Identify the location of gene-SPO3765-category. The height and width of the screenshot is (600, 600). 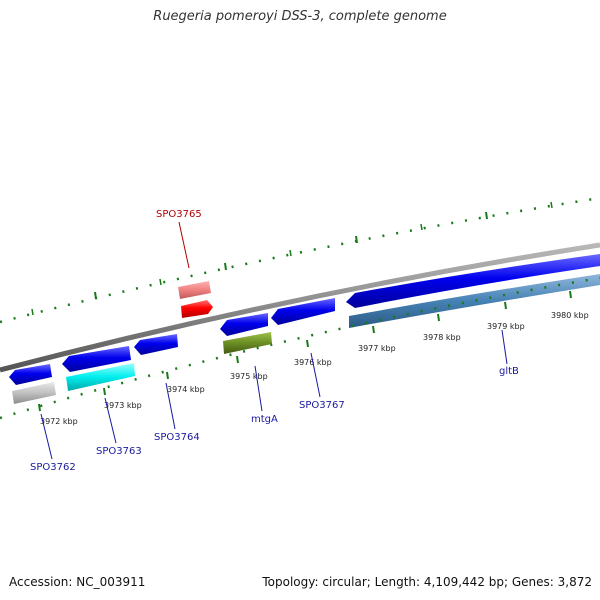
(194, 290).